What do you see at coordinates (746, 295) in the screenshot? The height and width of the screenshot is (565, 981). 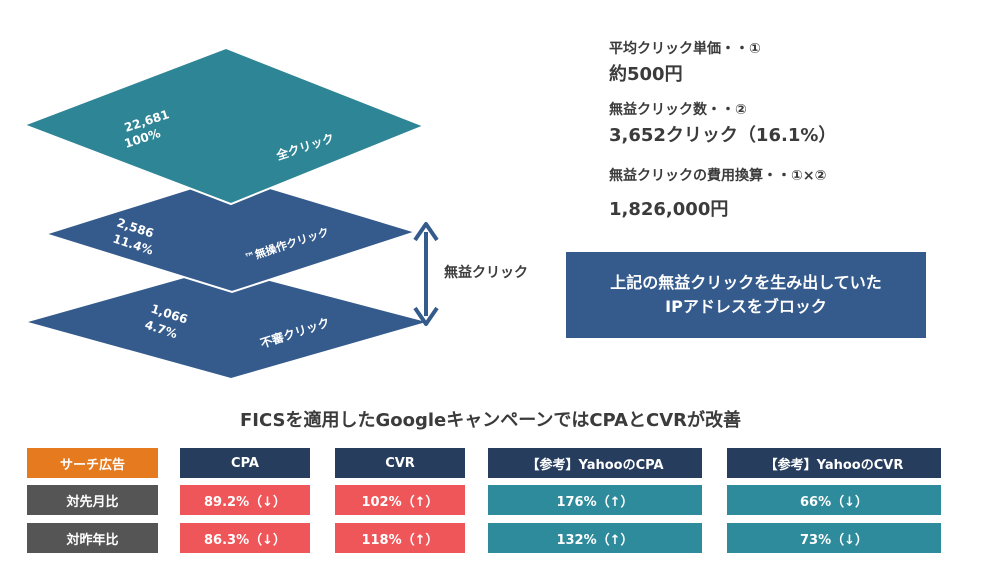 I see `ip-block-callout: 上記の無益クリックを生み出していた IPアドレスをブロック` at bounding box center [746, 295].